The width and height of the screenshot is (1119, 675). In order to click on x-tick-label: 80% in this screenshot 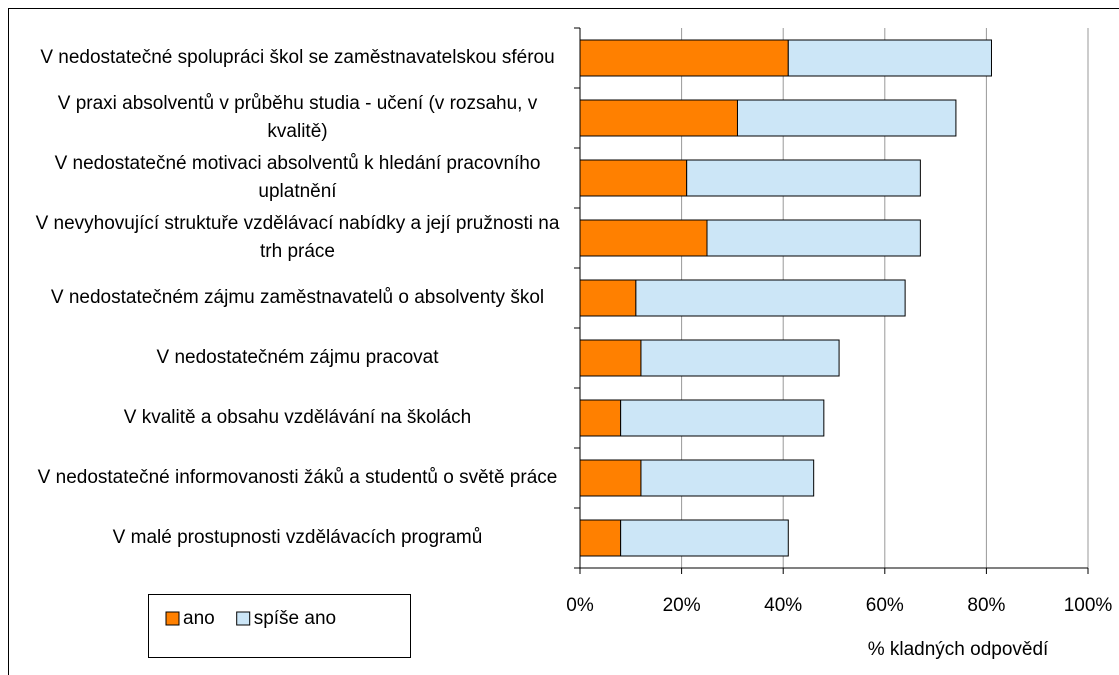, I will do `click(986, 605)`.